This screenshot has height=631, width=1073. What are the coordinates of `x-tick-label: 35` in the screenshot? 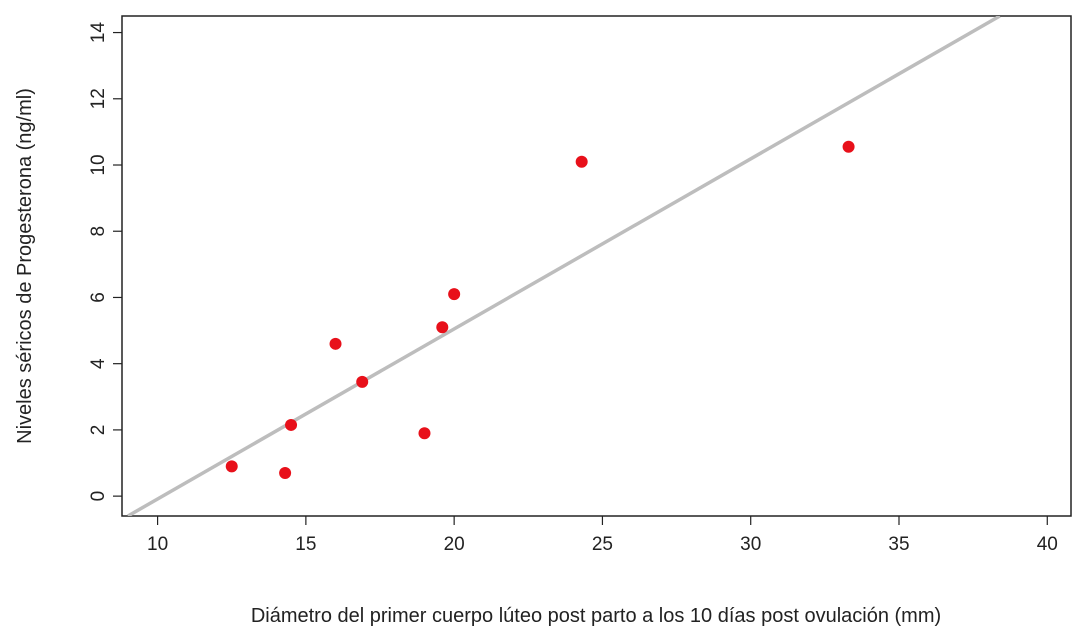 It's located at (898, 544).